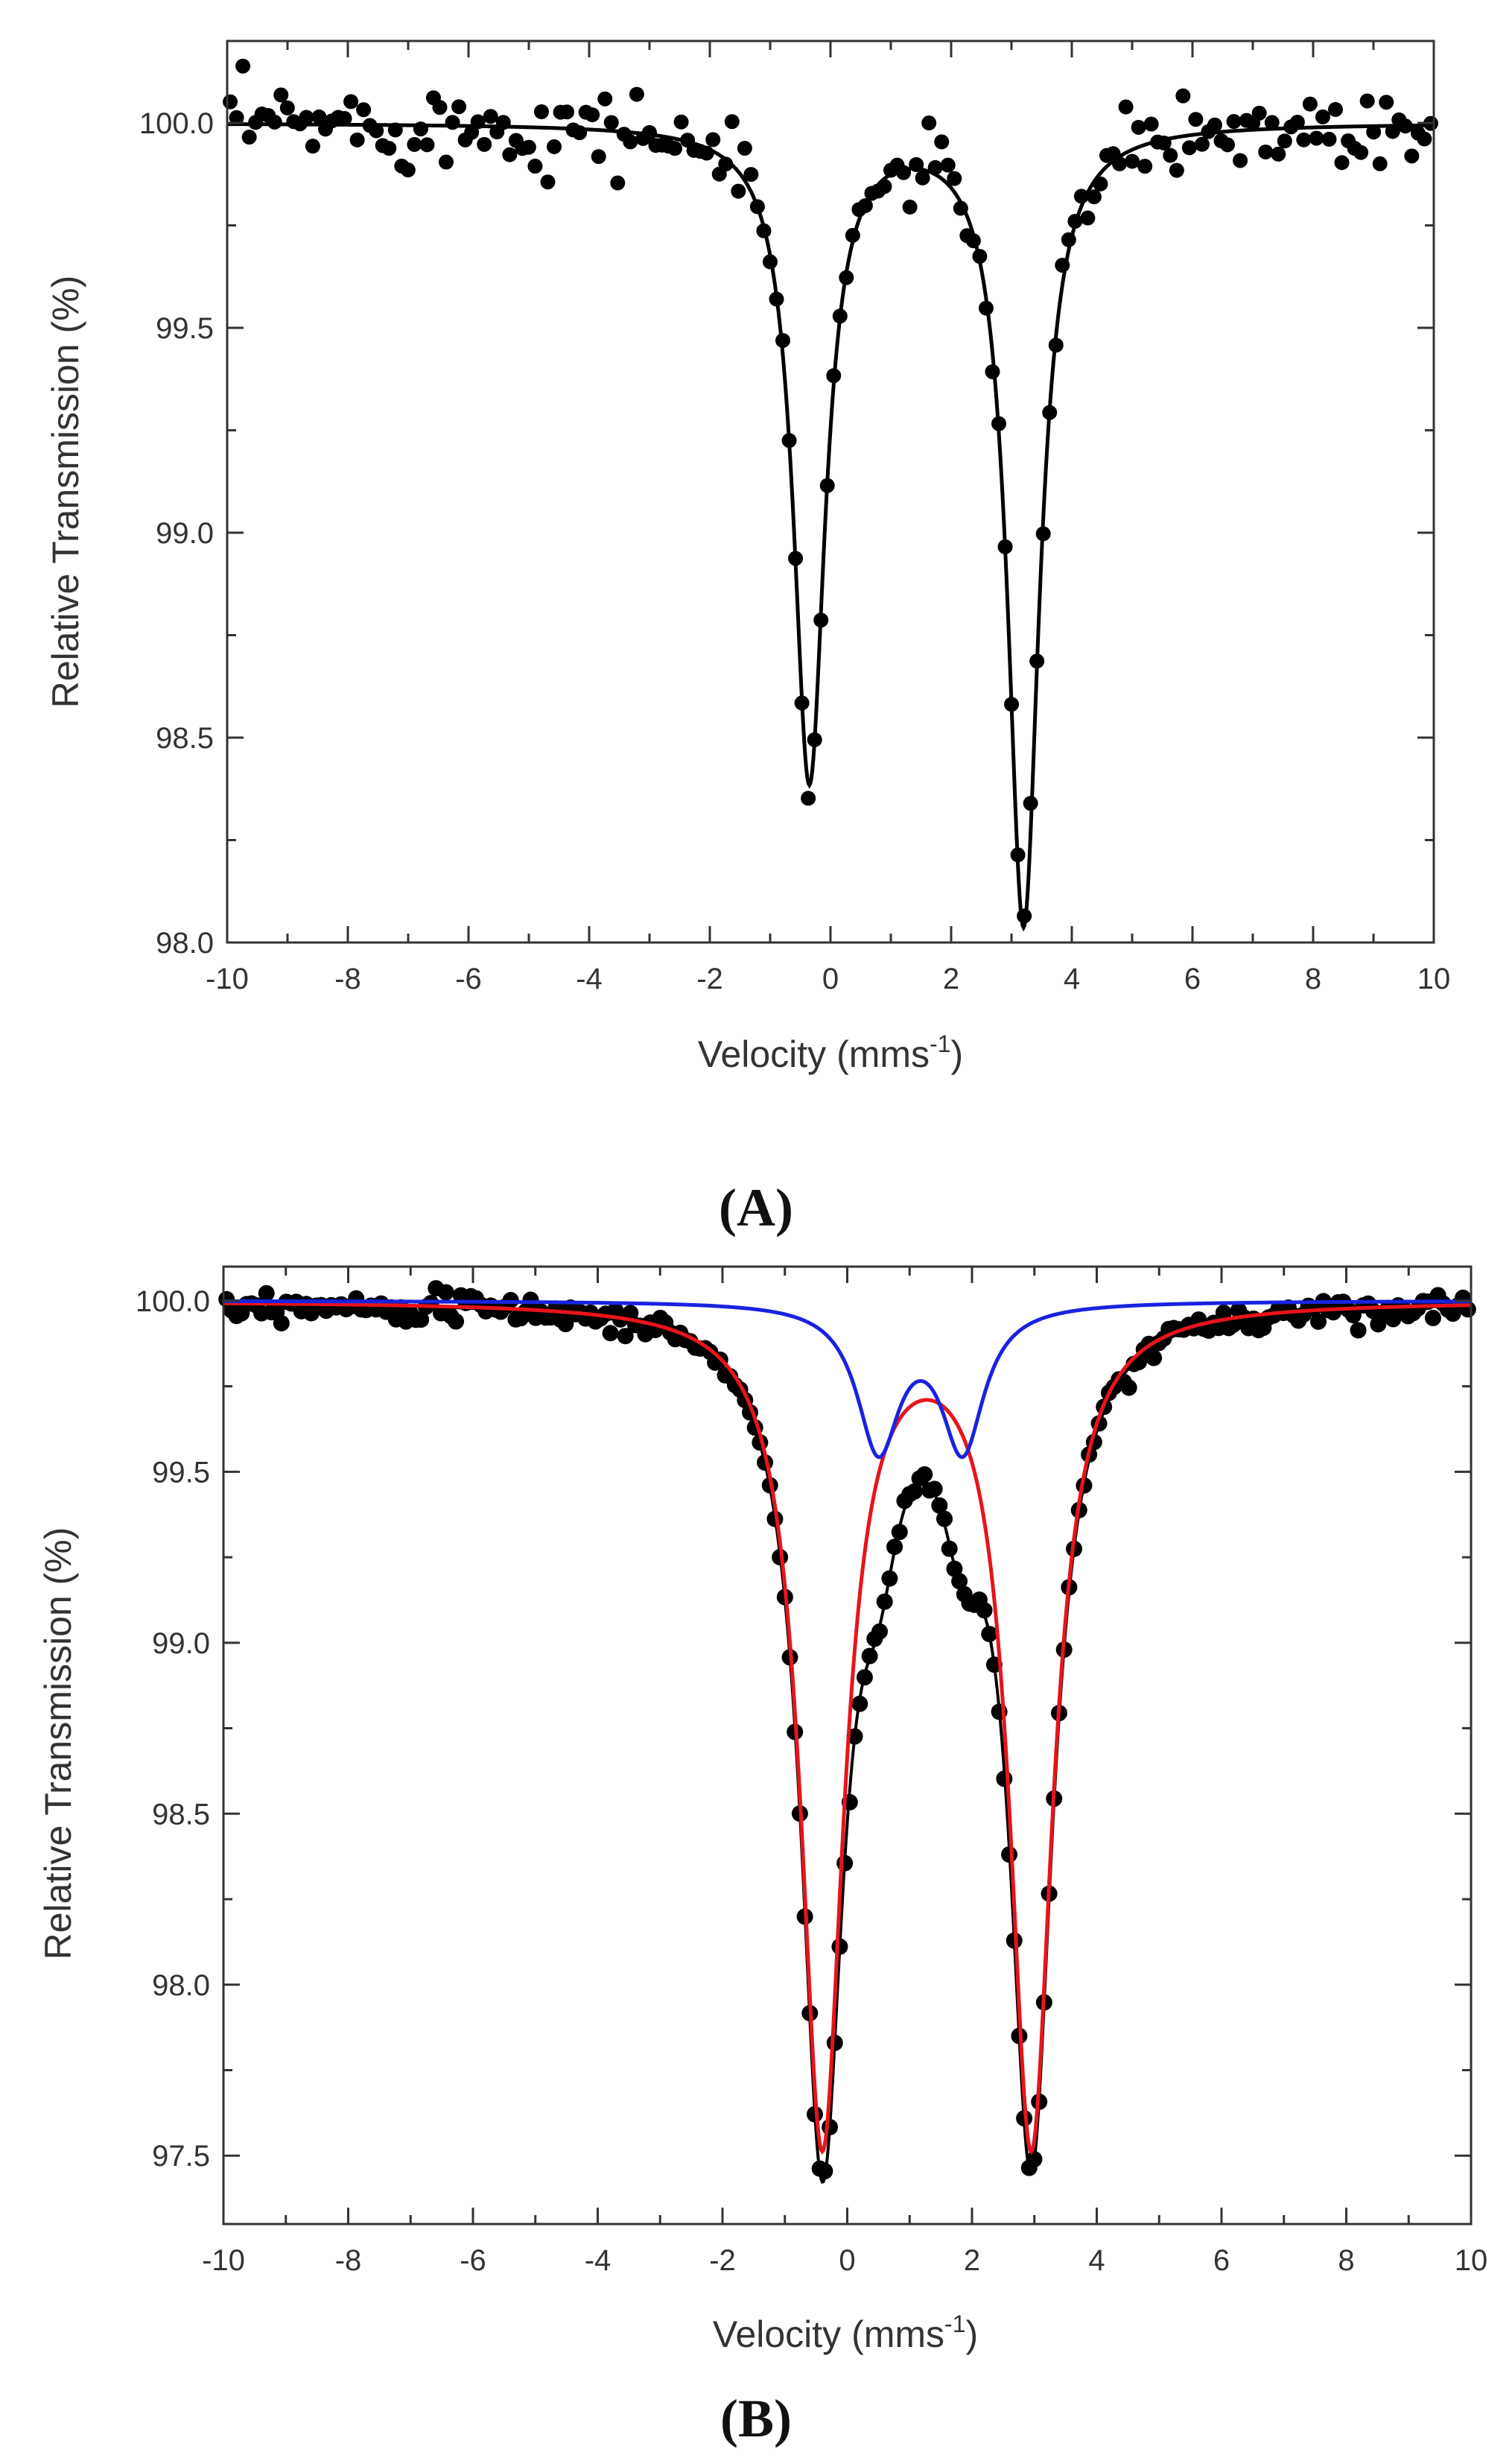 The image size is (1512, 2455). Describe the element at coordinates (1471, 2260) in the screenshot. I see `chart-b-x-tick-label: 10` at that location.